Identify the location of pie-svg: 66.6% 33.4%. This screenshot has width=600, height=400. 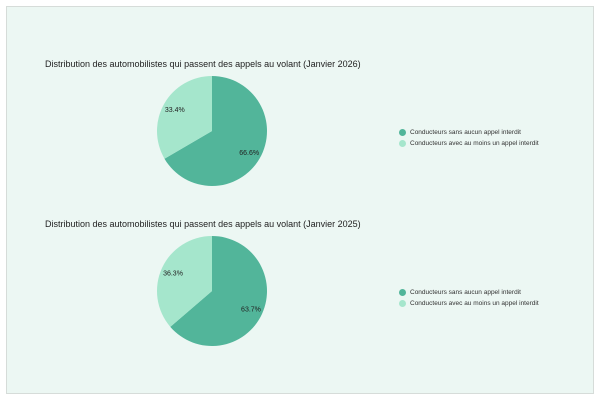
(212, 131).